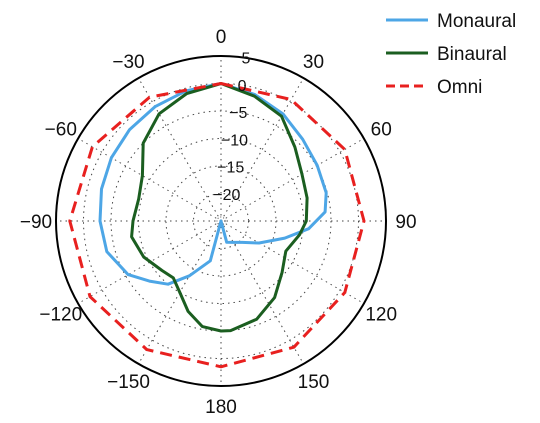  Describe the element at coordinates (60, 315) in the screenshot. I see `angle-tick-label: −120` at that location.